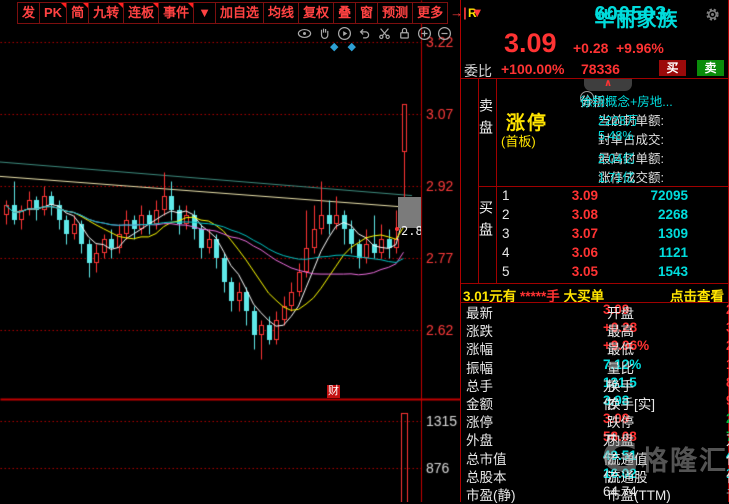  I want to click on toolbar-item: PK, so click(53, 13).